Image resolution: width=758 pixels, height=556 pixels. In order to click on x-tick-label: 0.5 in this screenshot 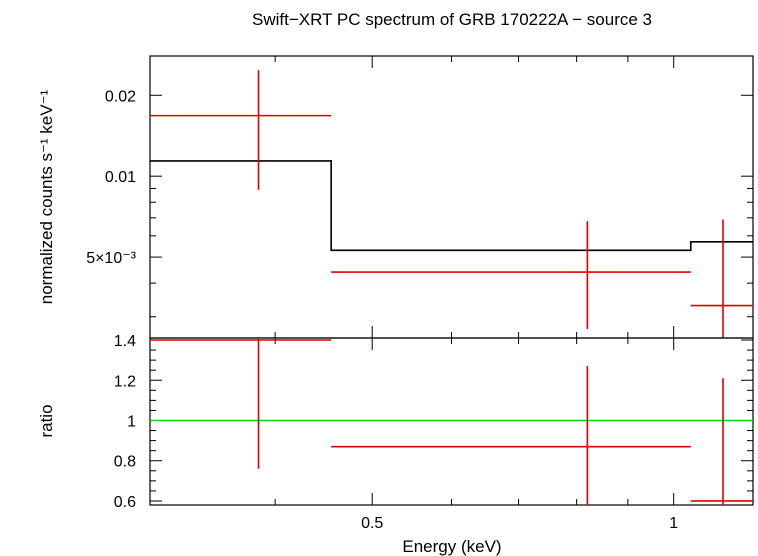, I will do `click(372, 523)`.